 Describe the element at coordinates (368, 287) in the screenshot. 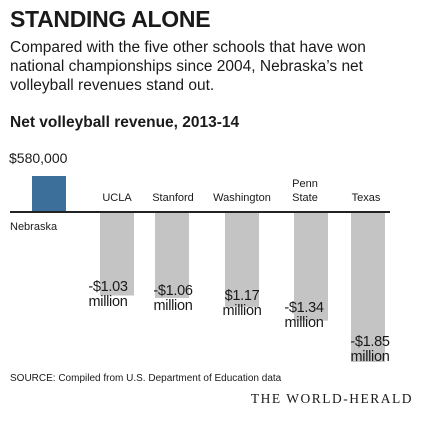

I see `bar-texas` at that location.